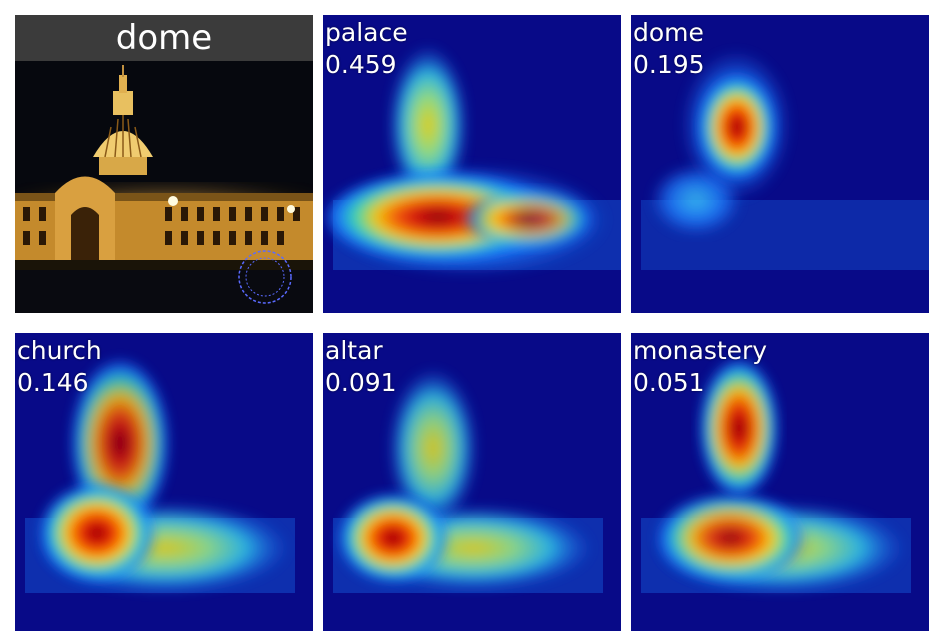 The height and width of the screenshot is (642, 944). I want to click on original-class-title: dome, so click(164, 38).